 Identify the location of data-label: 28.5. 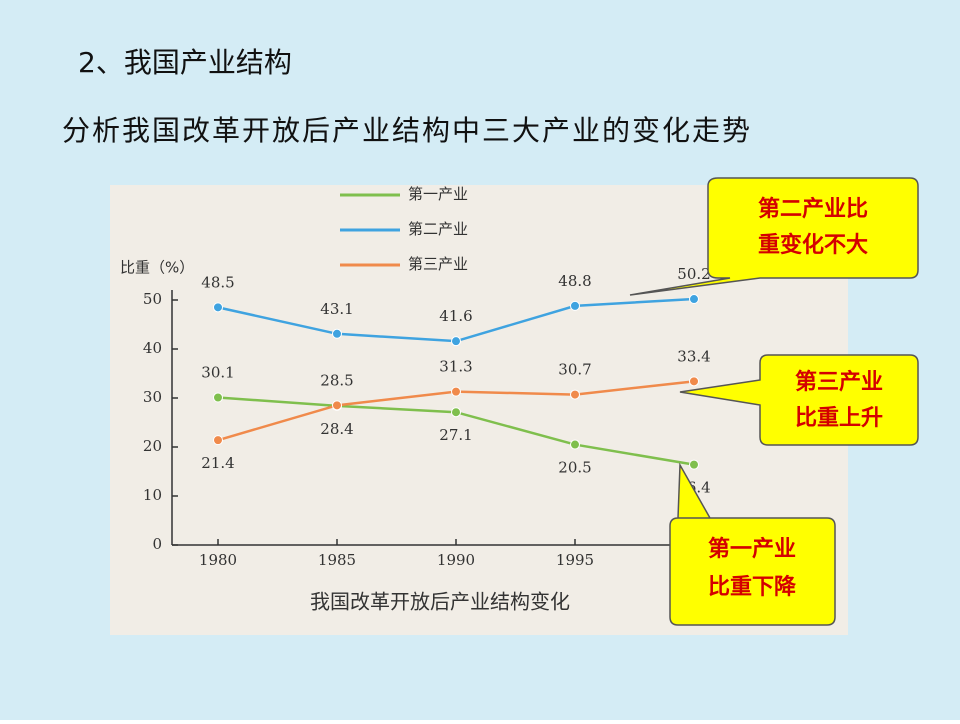
(336, 380).